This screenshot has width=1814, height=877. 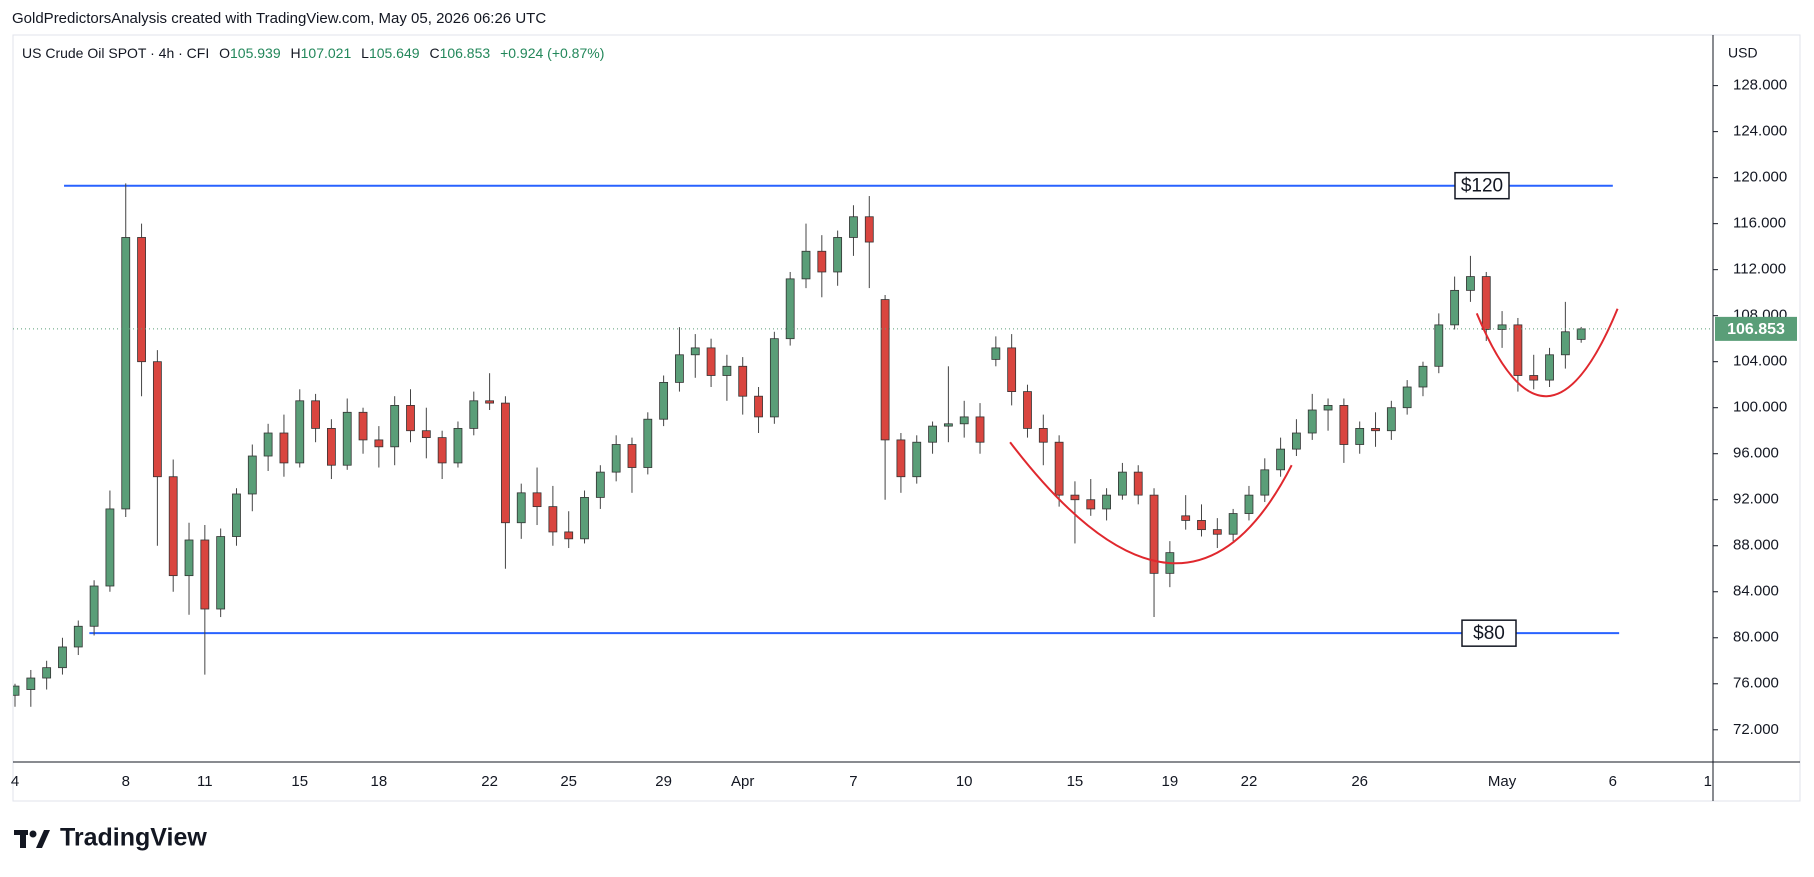 I want to click on y-tick-label: 112.000, so click(x=1759, y=269).